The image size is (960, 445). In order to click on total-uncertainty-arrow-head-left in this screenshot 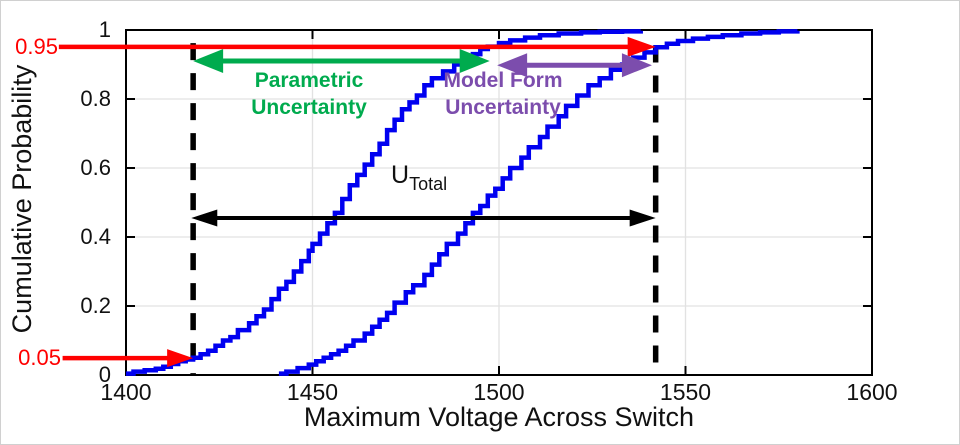, I will do `click(204, 218)`.